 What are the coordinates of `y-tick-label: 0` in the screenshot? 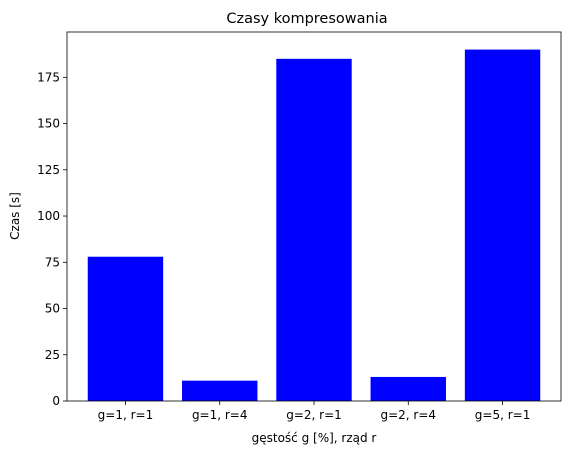 It's located at (56, 401).